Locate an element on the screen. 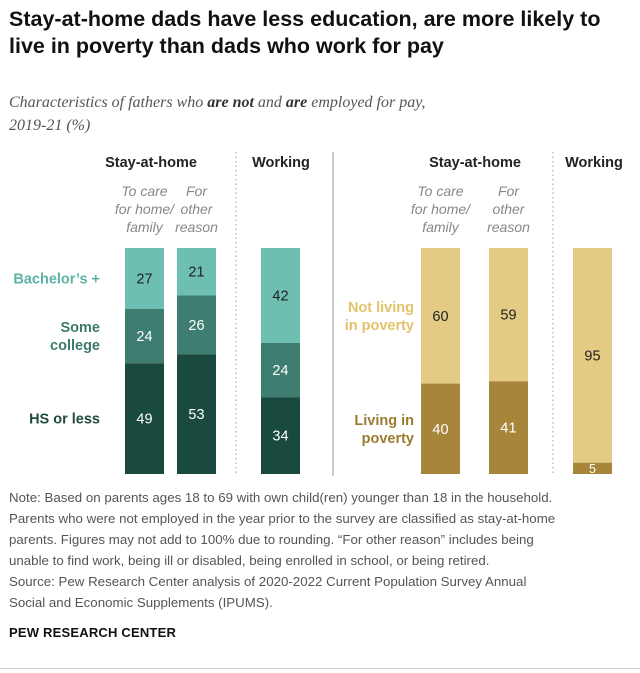 The width and height of the screenshot is (640, 673). education-data-label: 21 is located at coordinates (196, 273).